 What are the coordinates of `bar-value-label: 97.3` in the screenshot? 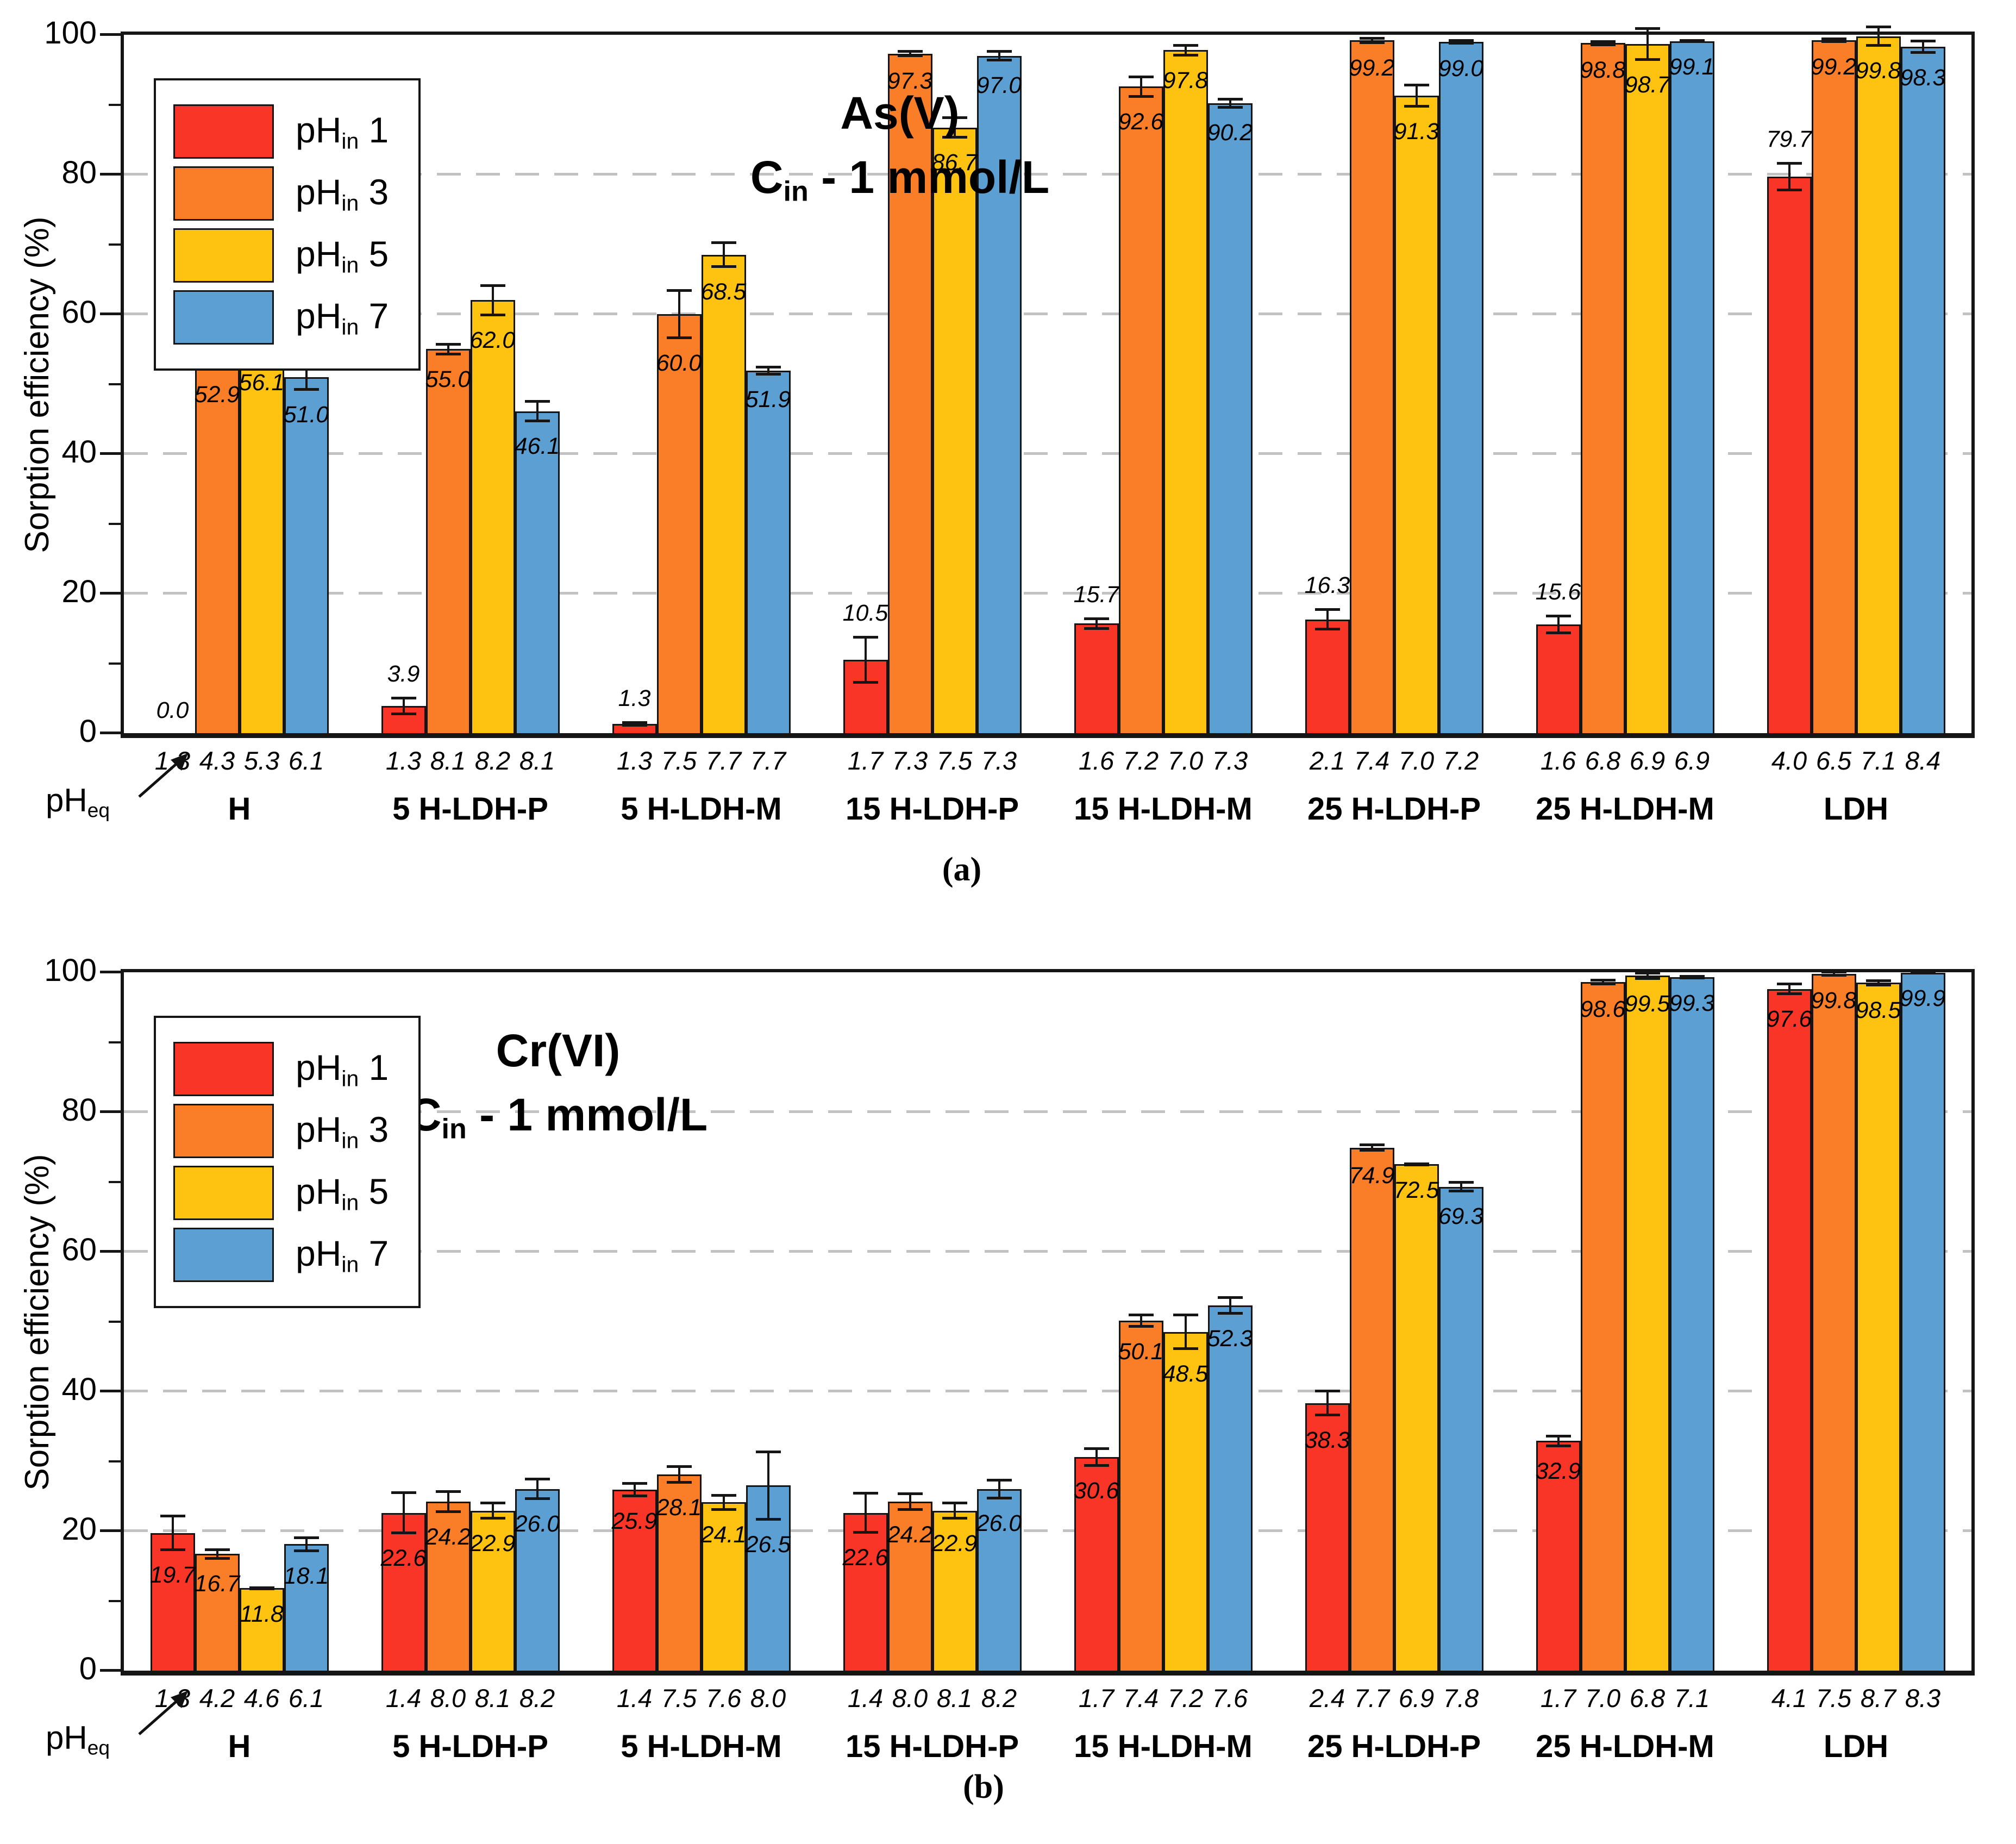 It's located at (910, 81).